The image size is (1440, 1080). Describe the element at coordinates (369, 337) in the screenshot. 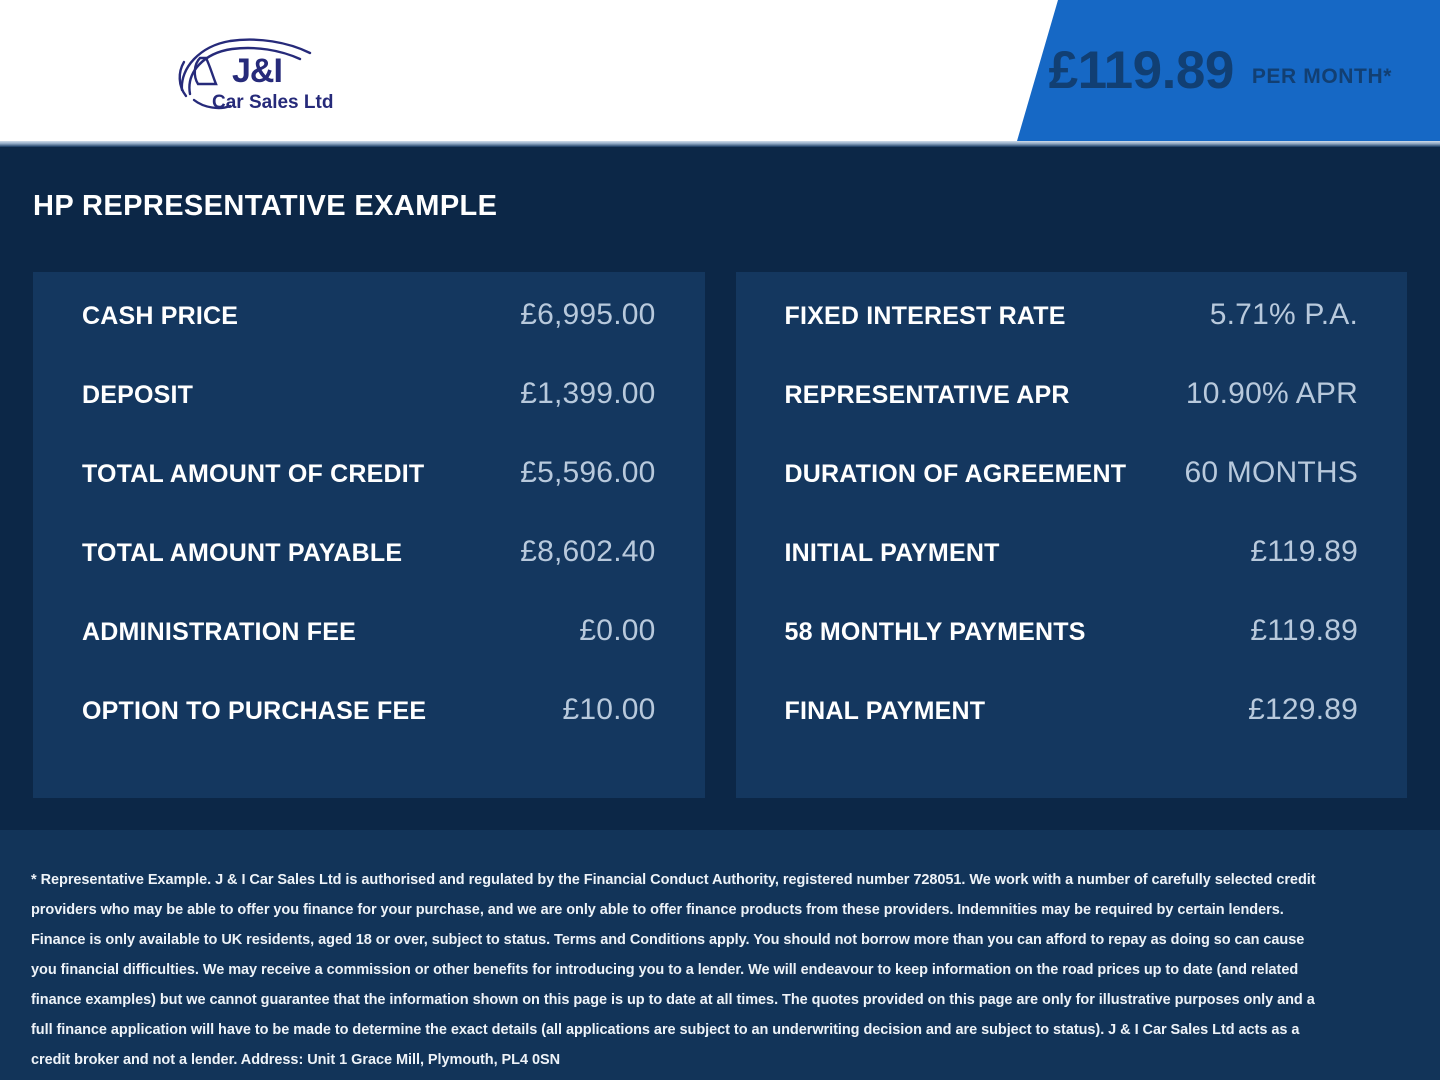

I see `table-row: CASH PRICE £6,995.00` at that location.